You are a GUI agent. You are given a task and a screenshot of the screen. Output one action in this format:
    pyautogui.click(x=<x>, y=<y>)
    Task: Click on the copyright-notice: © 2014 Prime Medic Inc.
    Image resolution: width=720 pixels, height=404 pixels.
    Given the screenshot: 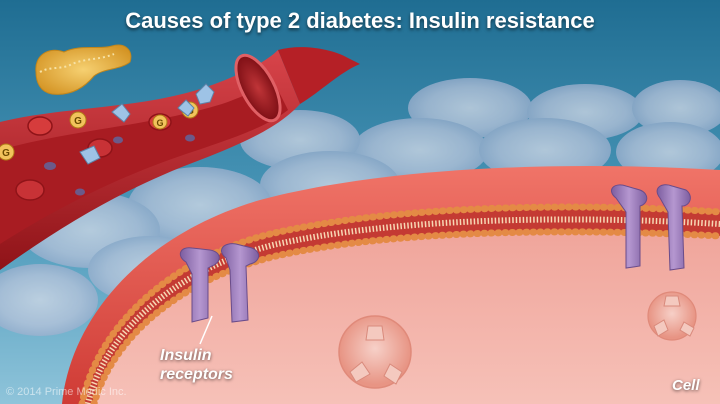 What is the action you would take?
    pyautogui.click(x=66, y=392)
    